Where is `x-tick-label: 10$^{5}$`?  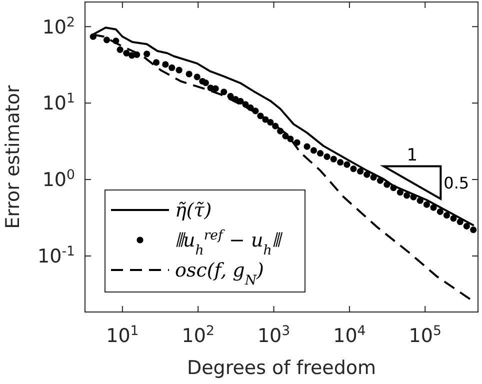
x-tick-label: 10$^{5}$ is located at coordinates (425, 335).